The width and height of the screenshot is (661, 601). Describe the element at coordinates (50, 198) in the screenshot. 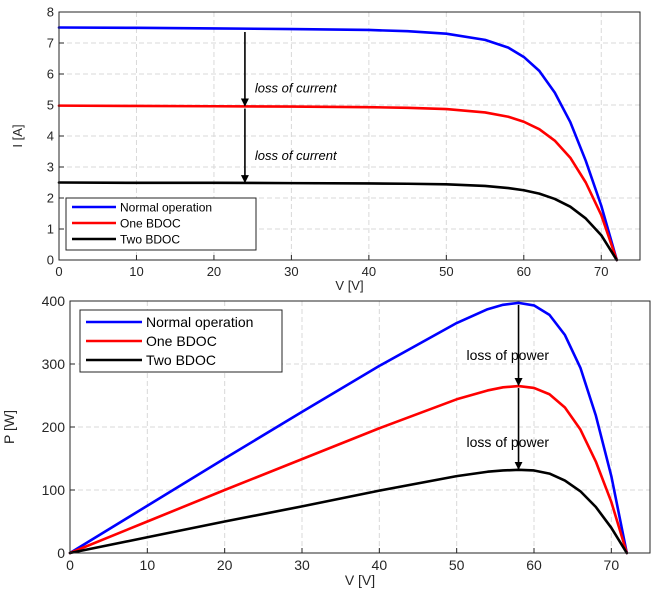

I see `y-tick-label: 2` at that location.